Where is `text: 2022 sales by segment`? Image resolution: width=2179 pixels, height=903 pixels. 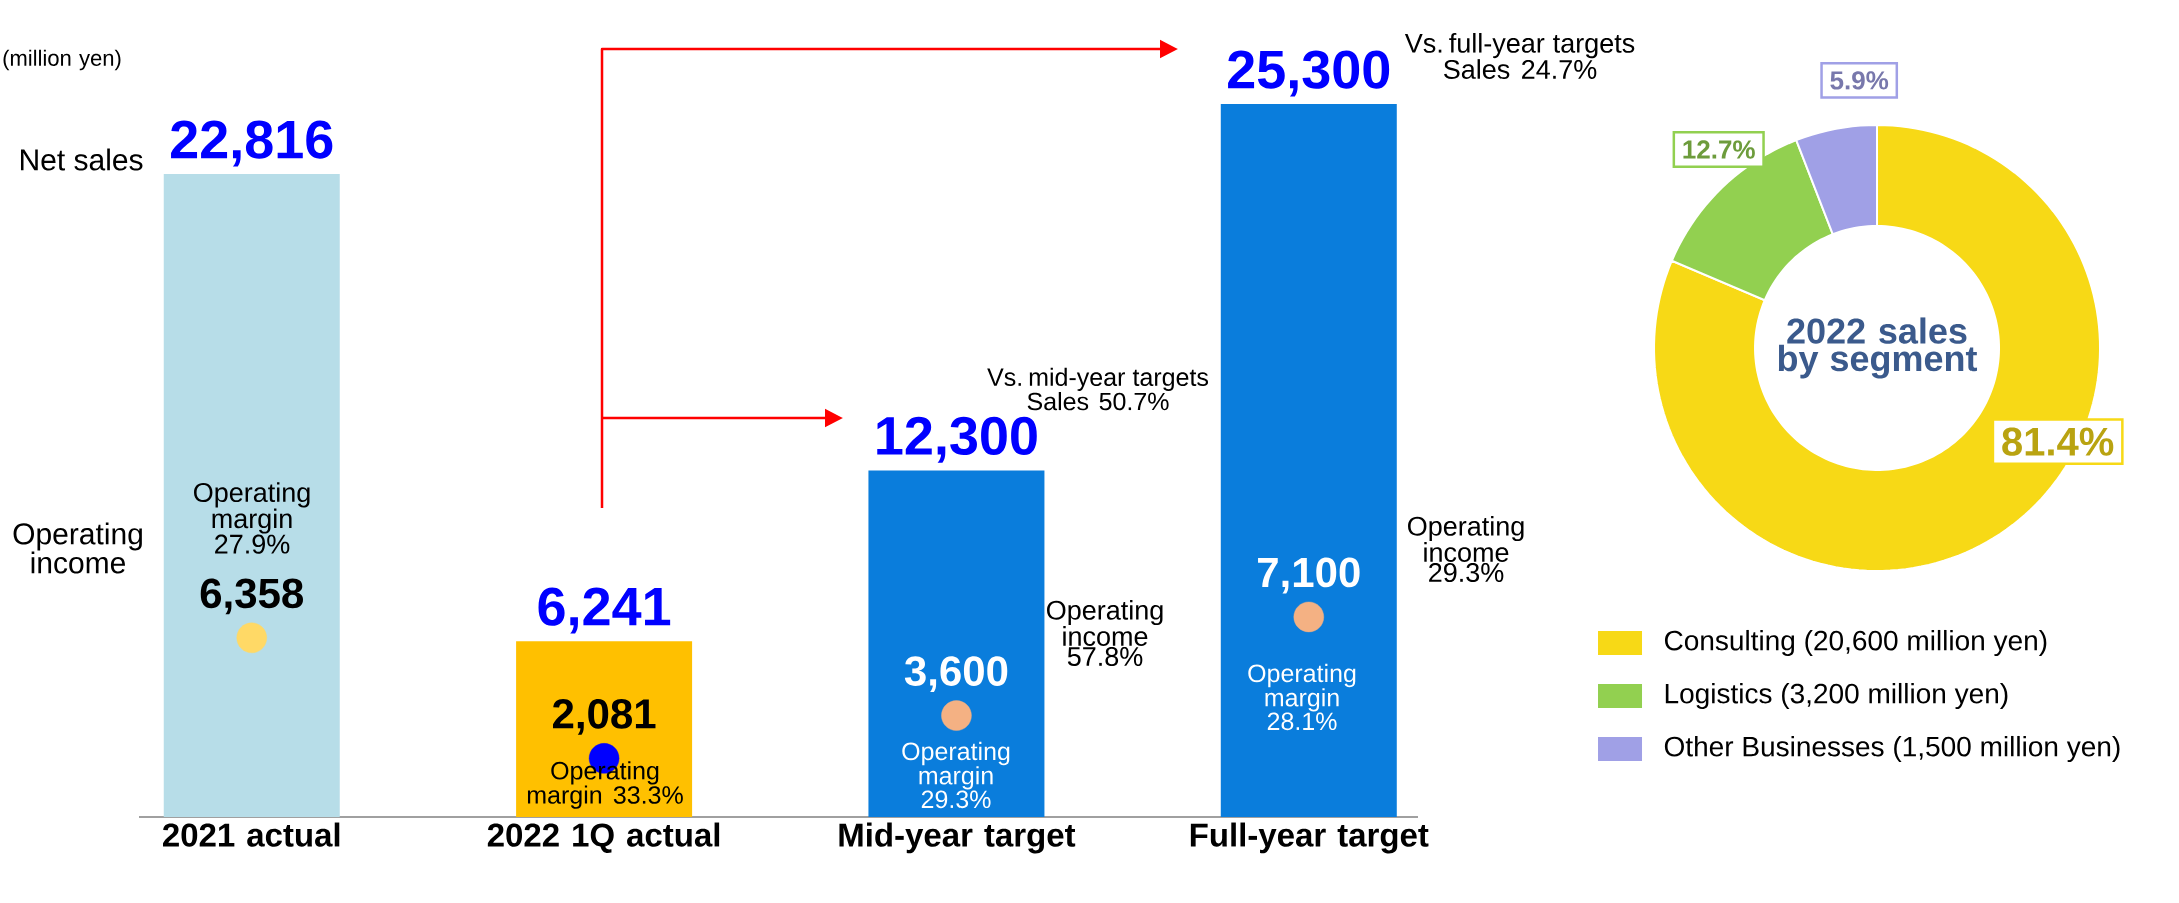 text: 2022 sales by segment is located at coordinates (1878, 348).